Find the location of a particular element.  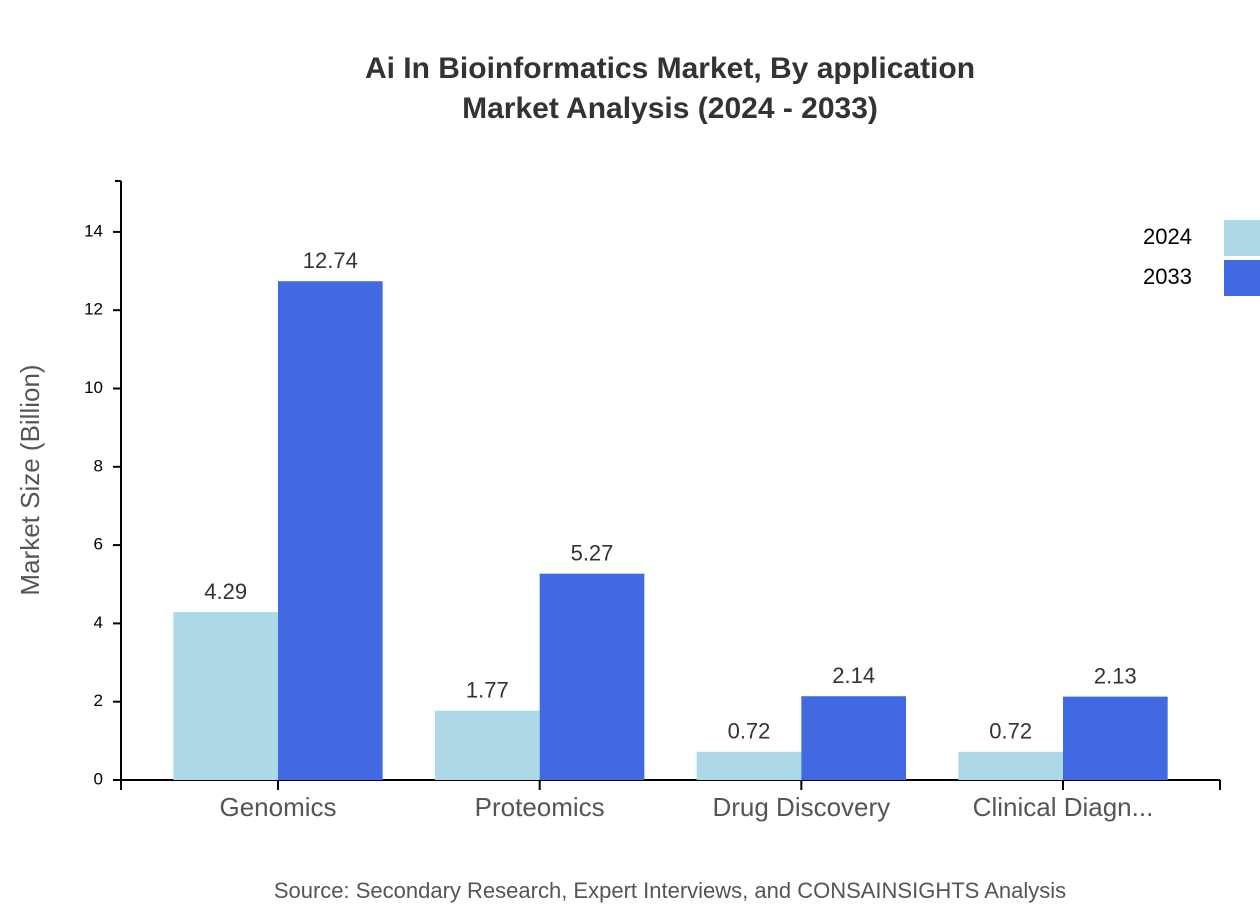

value-label: 2.13 is located at coordinates (1115, 675).